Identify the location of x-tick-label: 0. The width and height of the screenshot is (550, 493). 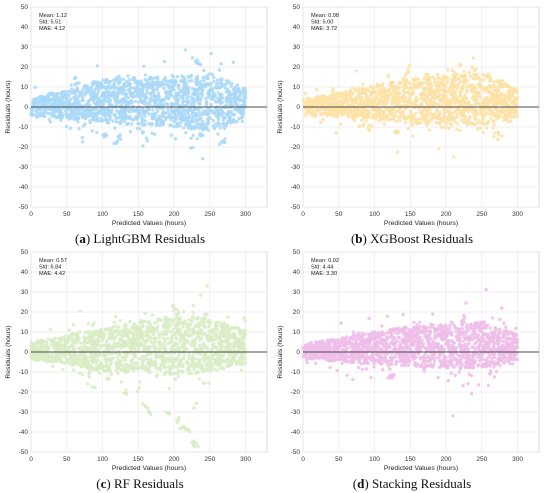
(31, 214).